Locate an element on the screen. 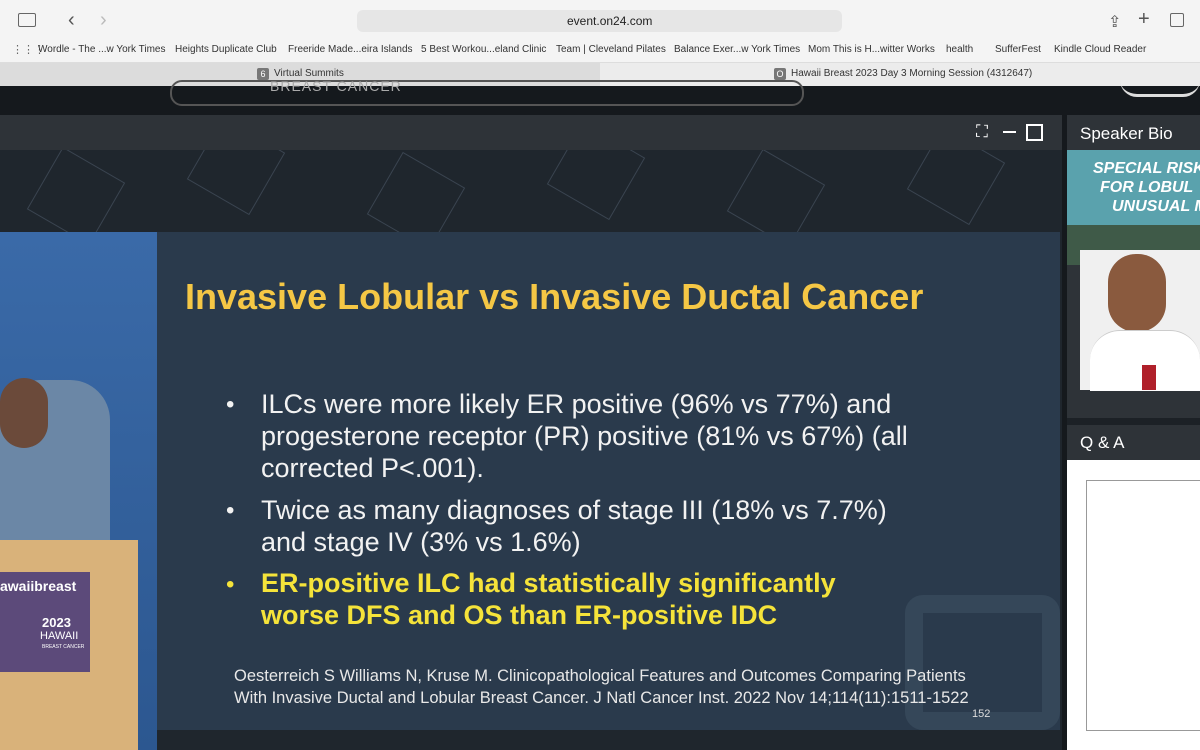  bookmarks-bar is located at coordinates (600, 51).